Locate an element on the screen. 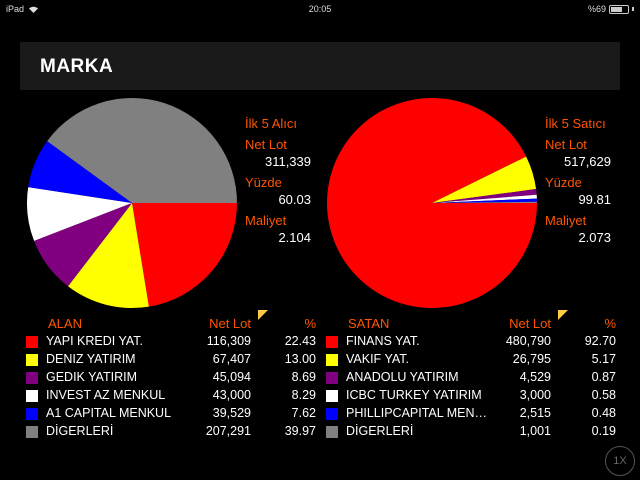  net-lot-value: 39,529 is located at coordinates (231, 413).